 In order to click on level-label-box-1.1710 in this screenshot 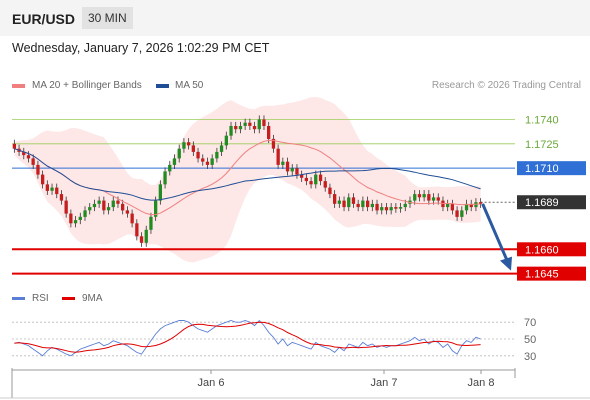, I will do `click(551, 168)`.